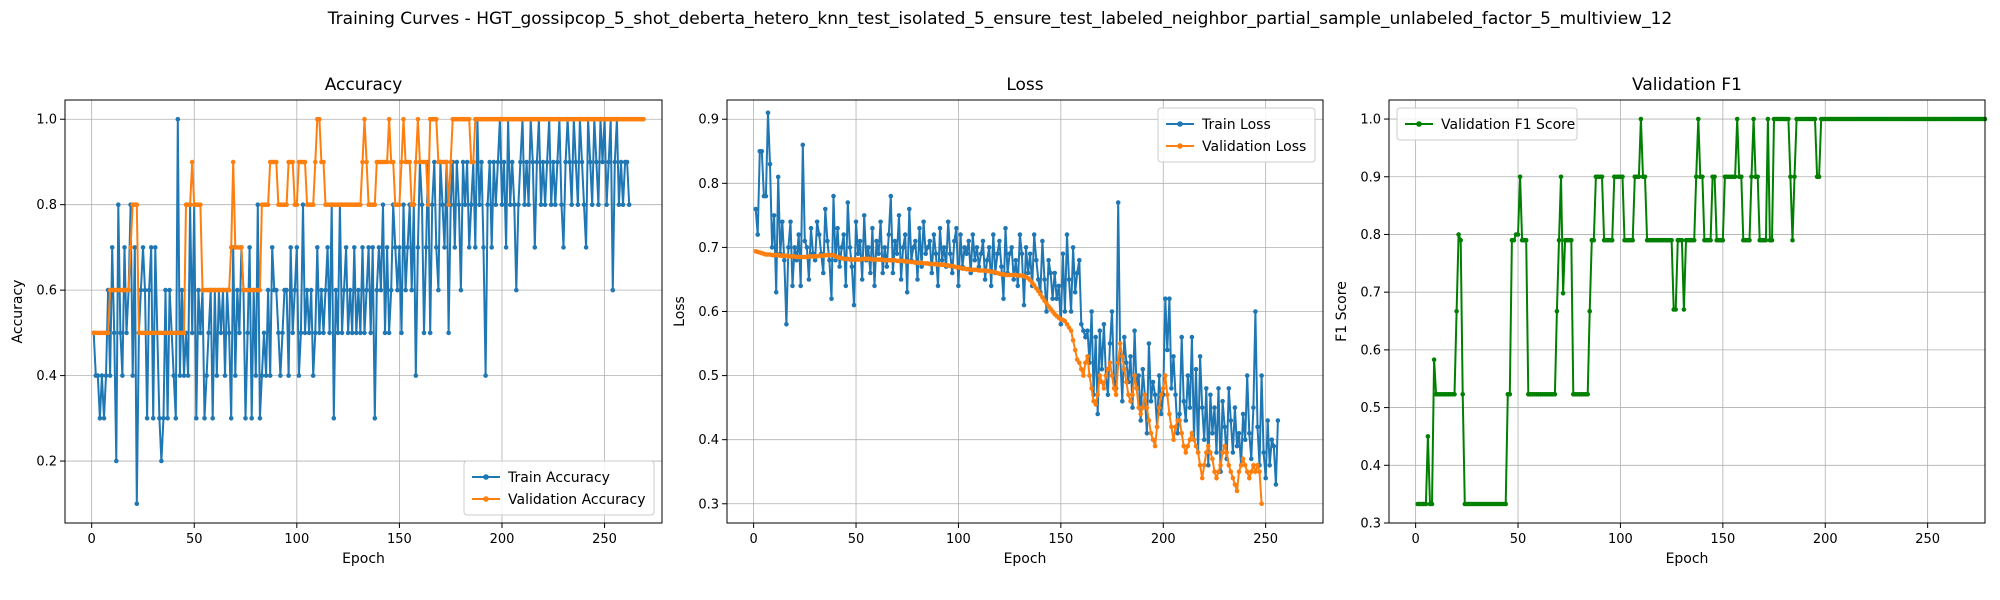  Describe the element at coordinates (296, 539) in the screenshot. I see `x-tick-label: 100` at that location.